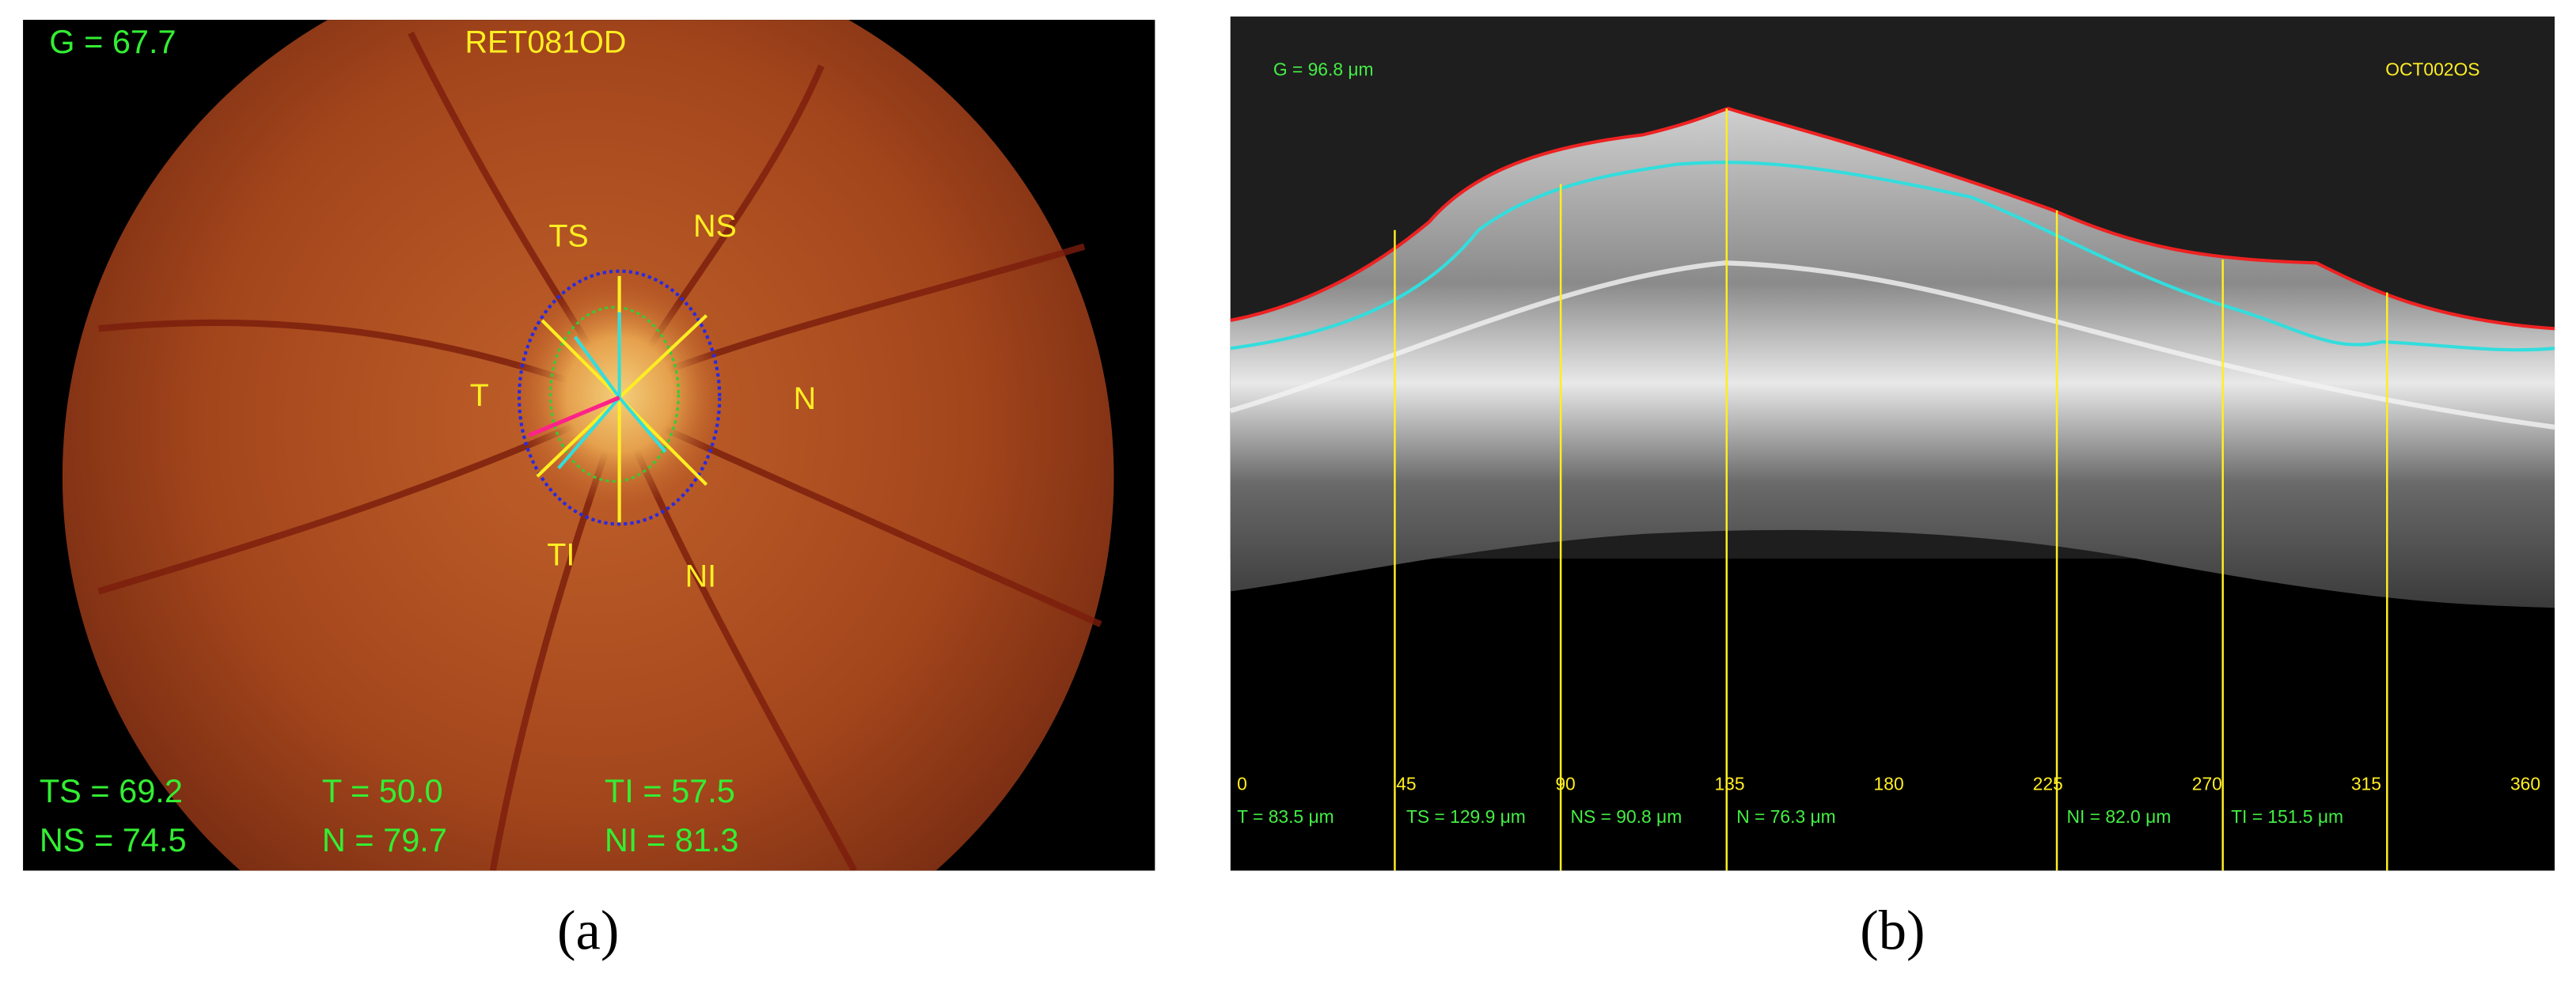 This screenshot has width=2576, height=989. What do you see at coordinates (568, 236) in the screenshot?
I see `sector-label: TS` at bounding box center [568, 236].